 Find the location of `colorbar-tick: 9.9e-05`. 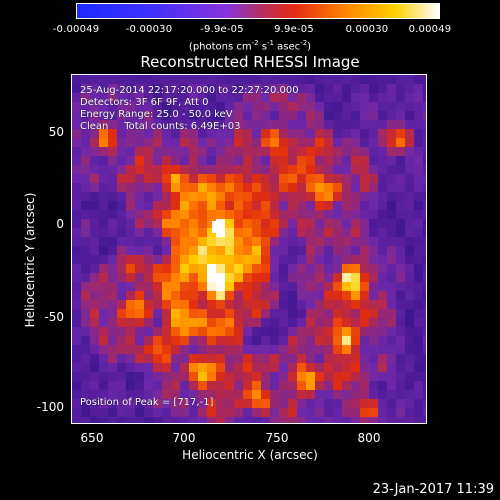

colorbar-tick: 9.9e-05 is located at coordinates (294, 29).